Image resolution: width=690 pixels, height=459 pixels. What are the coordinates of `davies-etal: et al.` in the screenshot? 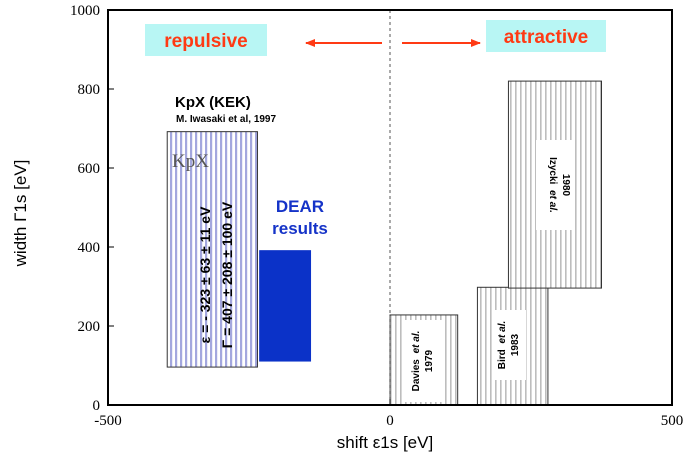 It's located at (416, 342).